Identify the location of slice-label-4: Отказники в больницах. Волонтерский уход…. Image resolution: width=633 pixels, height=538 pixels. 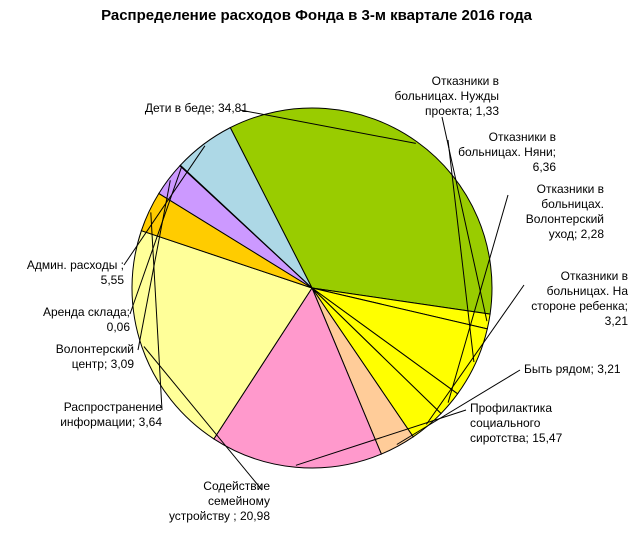
(564, 211).